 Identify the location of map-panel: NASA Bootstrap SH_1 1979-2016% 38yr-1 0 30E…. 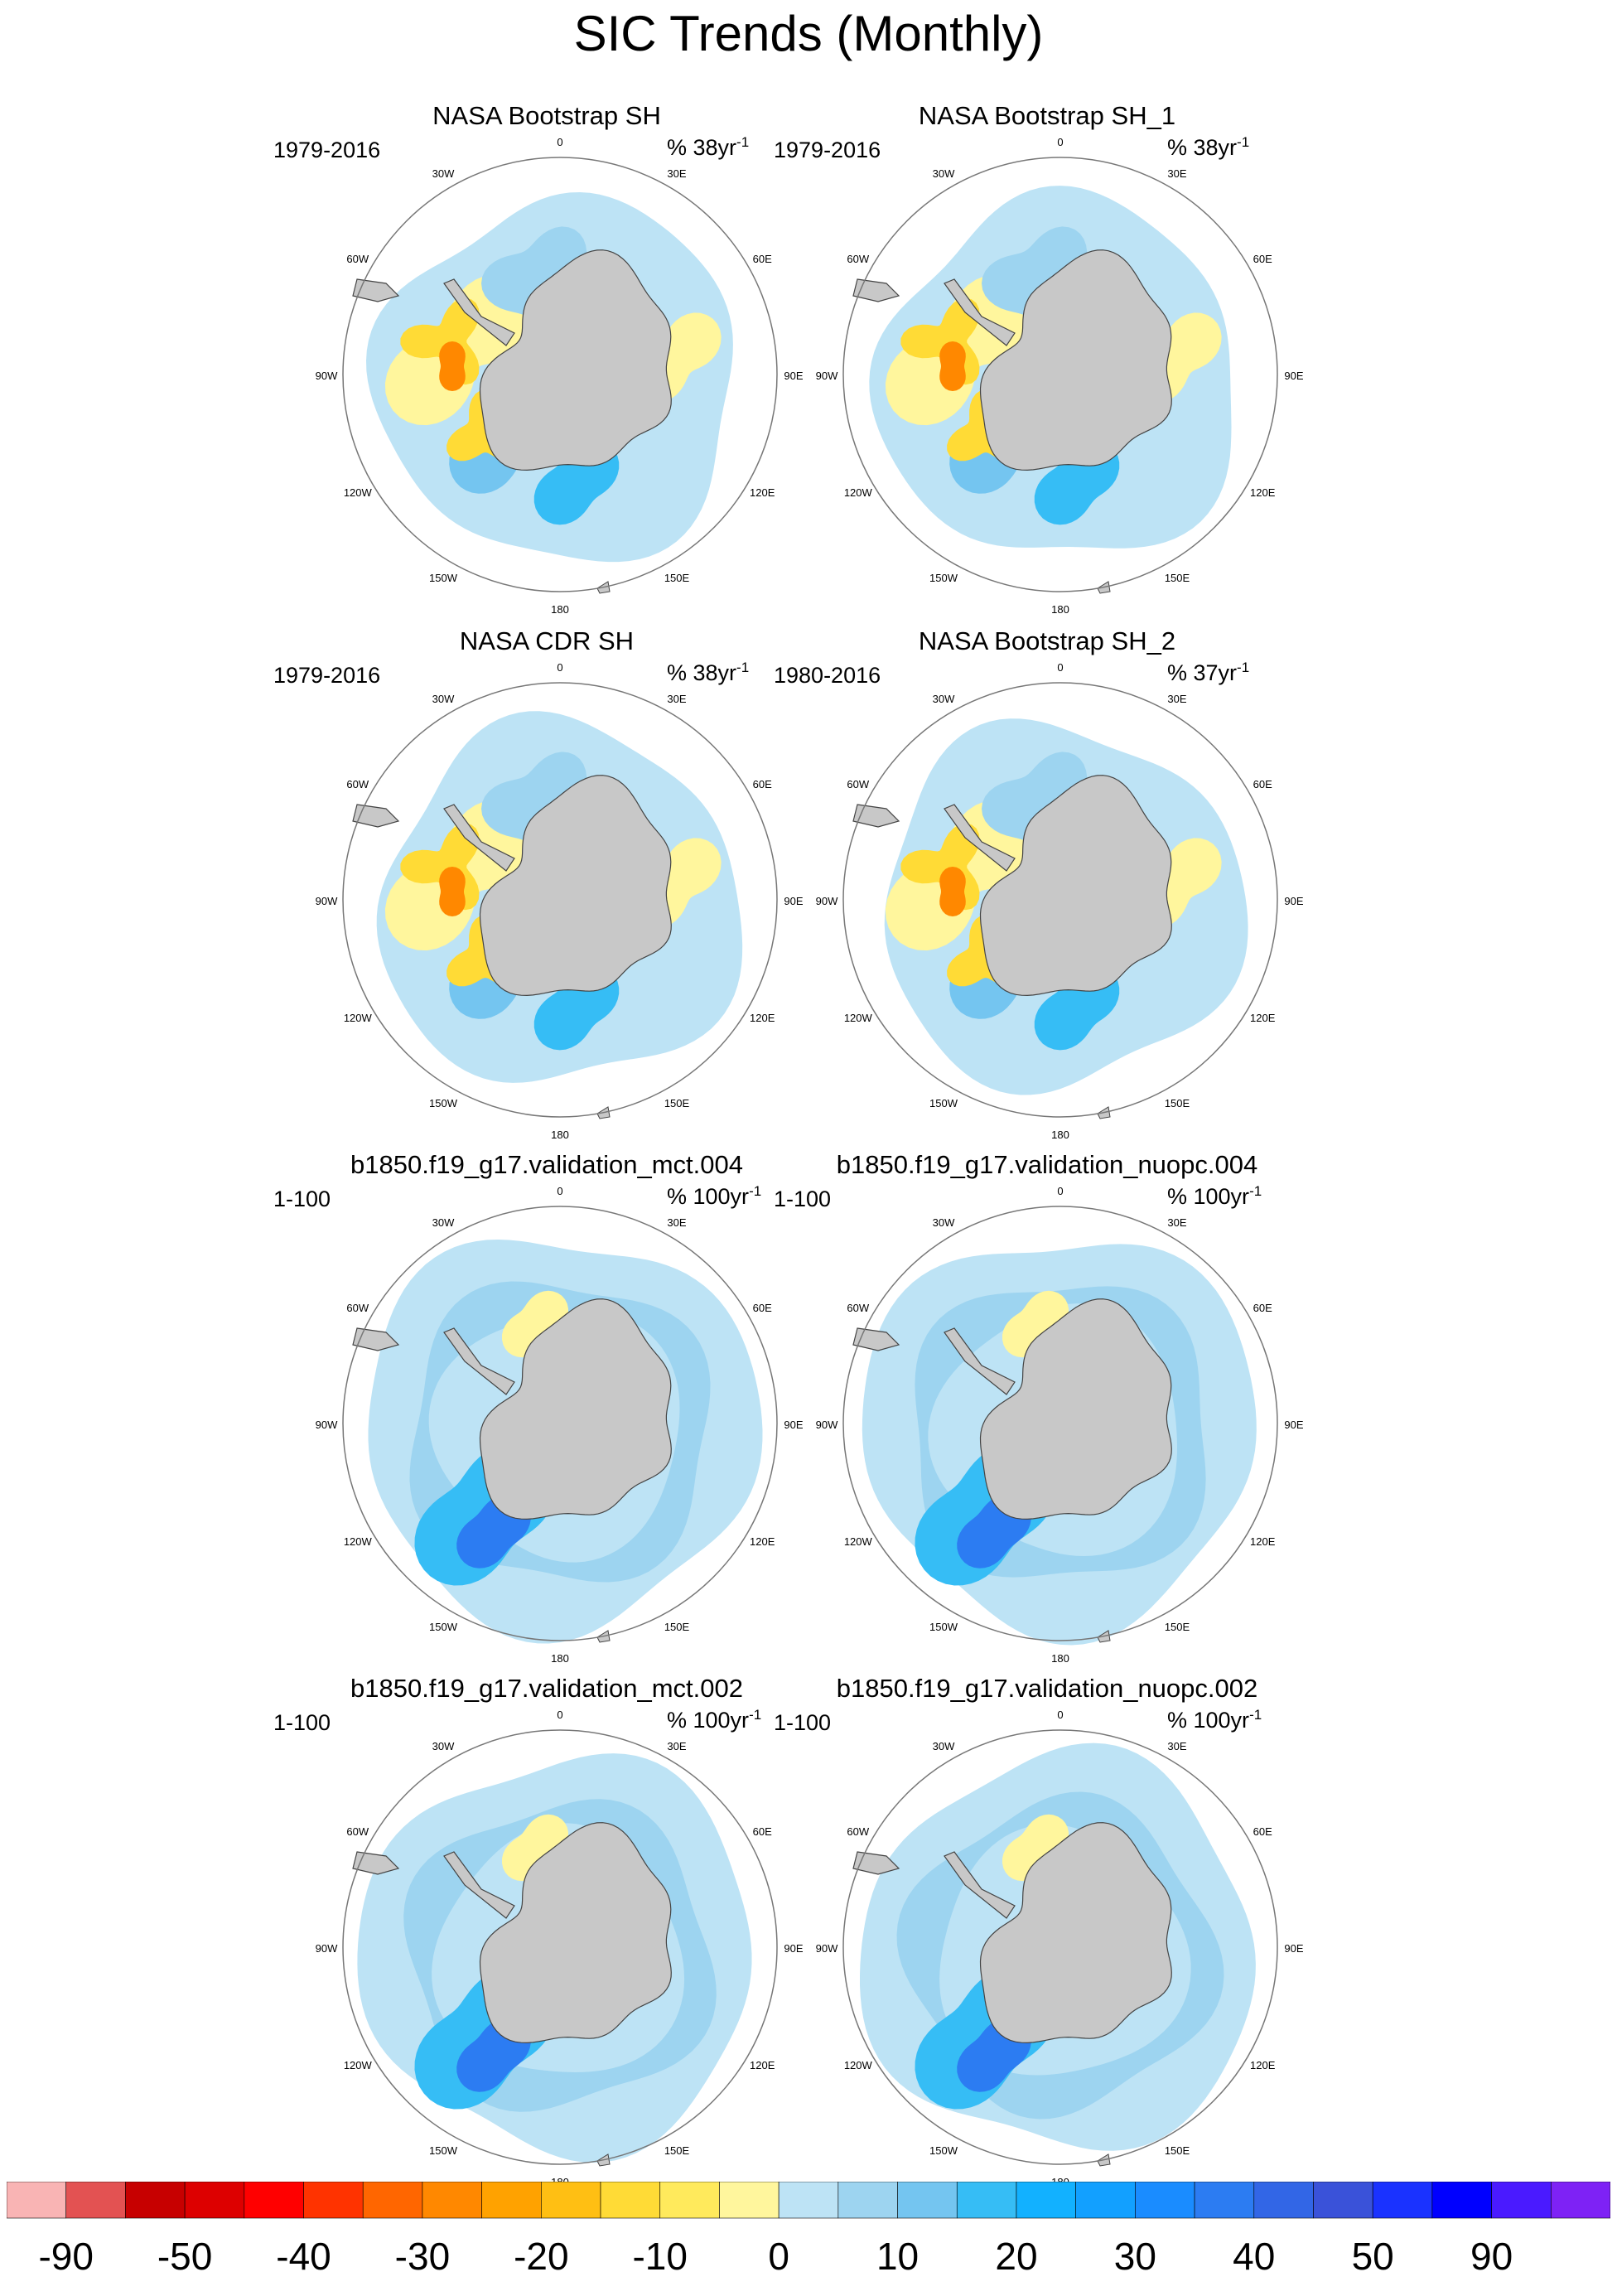
(1047, 362).